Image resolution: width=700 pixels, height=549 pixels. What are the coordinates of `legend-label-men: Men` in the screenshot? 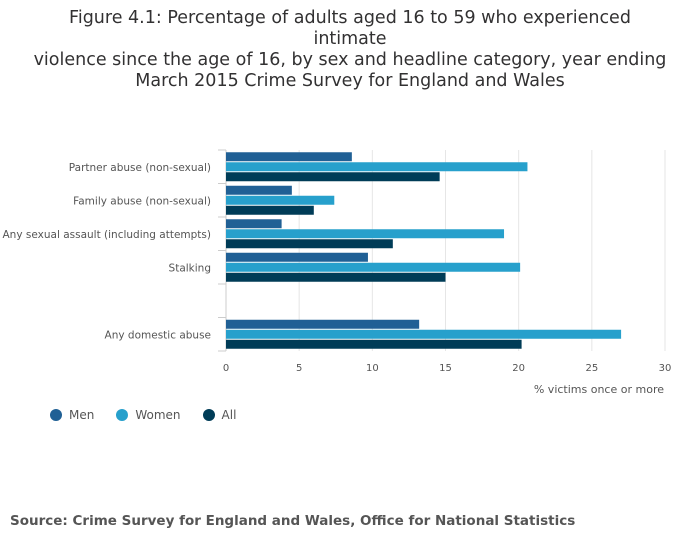 It's located at (82, 415).